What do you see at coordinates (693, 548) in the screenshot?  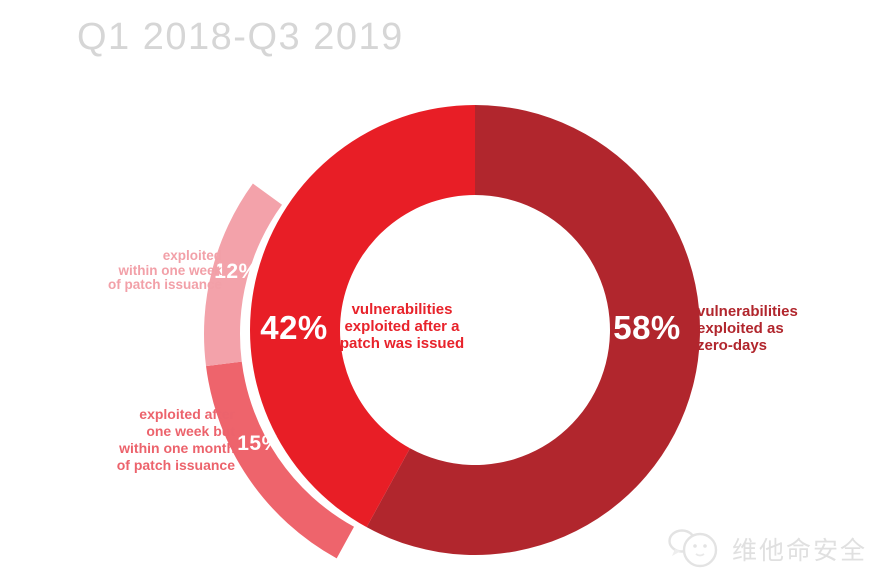 I see `watermark-mascot-icon` at bounding box center [693, 548].